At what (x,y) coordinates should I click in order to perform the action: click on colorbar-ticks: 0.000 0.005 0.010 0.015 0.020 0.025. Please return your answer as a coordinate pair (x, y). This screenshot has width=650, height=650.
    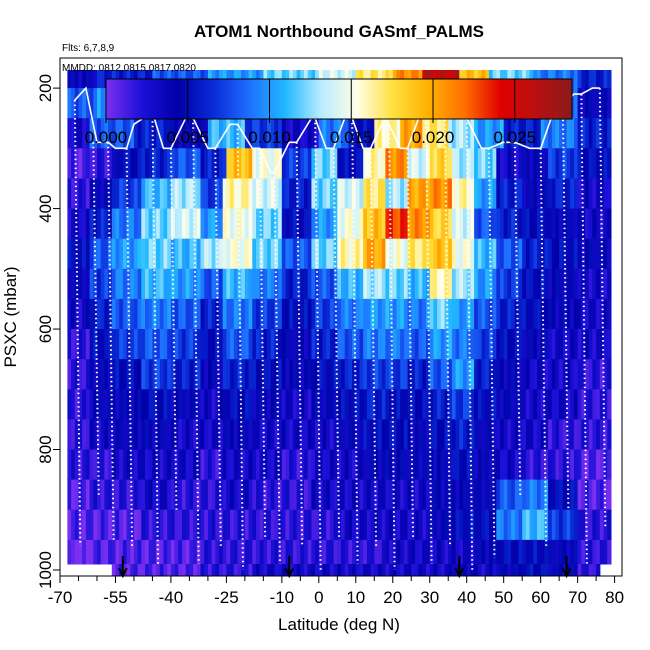
    Looking at the image, I should click on (310, 113).